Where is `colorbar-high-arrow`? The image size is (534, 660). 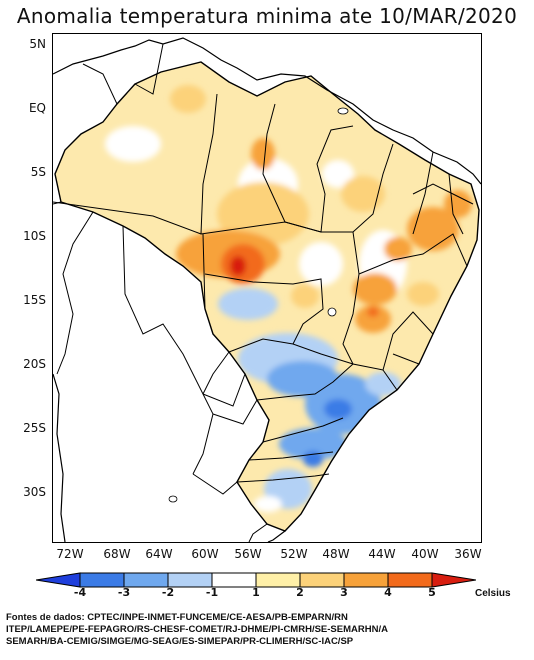 colorbar-high-arrow is located at coordinates (453, 580).